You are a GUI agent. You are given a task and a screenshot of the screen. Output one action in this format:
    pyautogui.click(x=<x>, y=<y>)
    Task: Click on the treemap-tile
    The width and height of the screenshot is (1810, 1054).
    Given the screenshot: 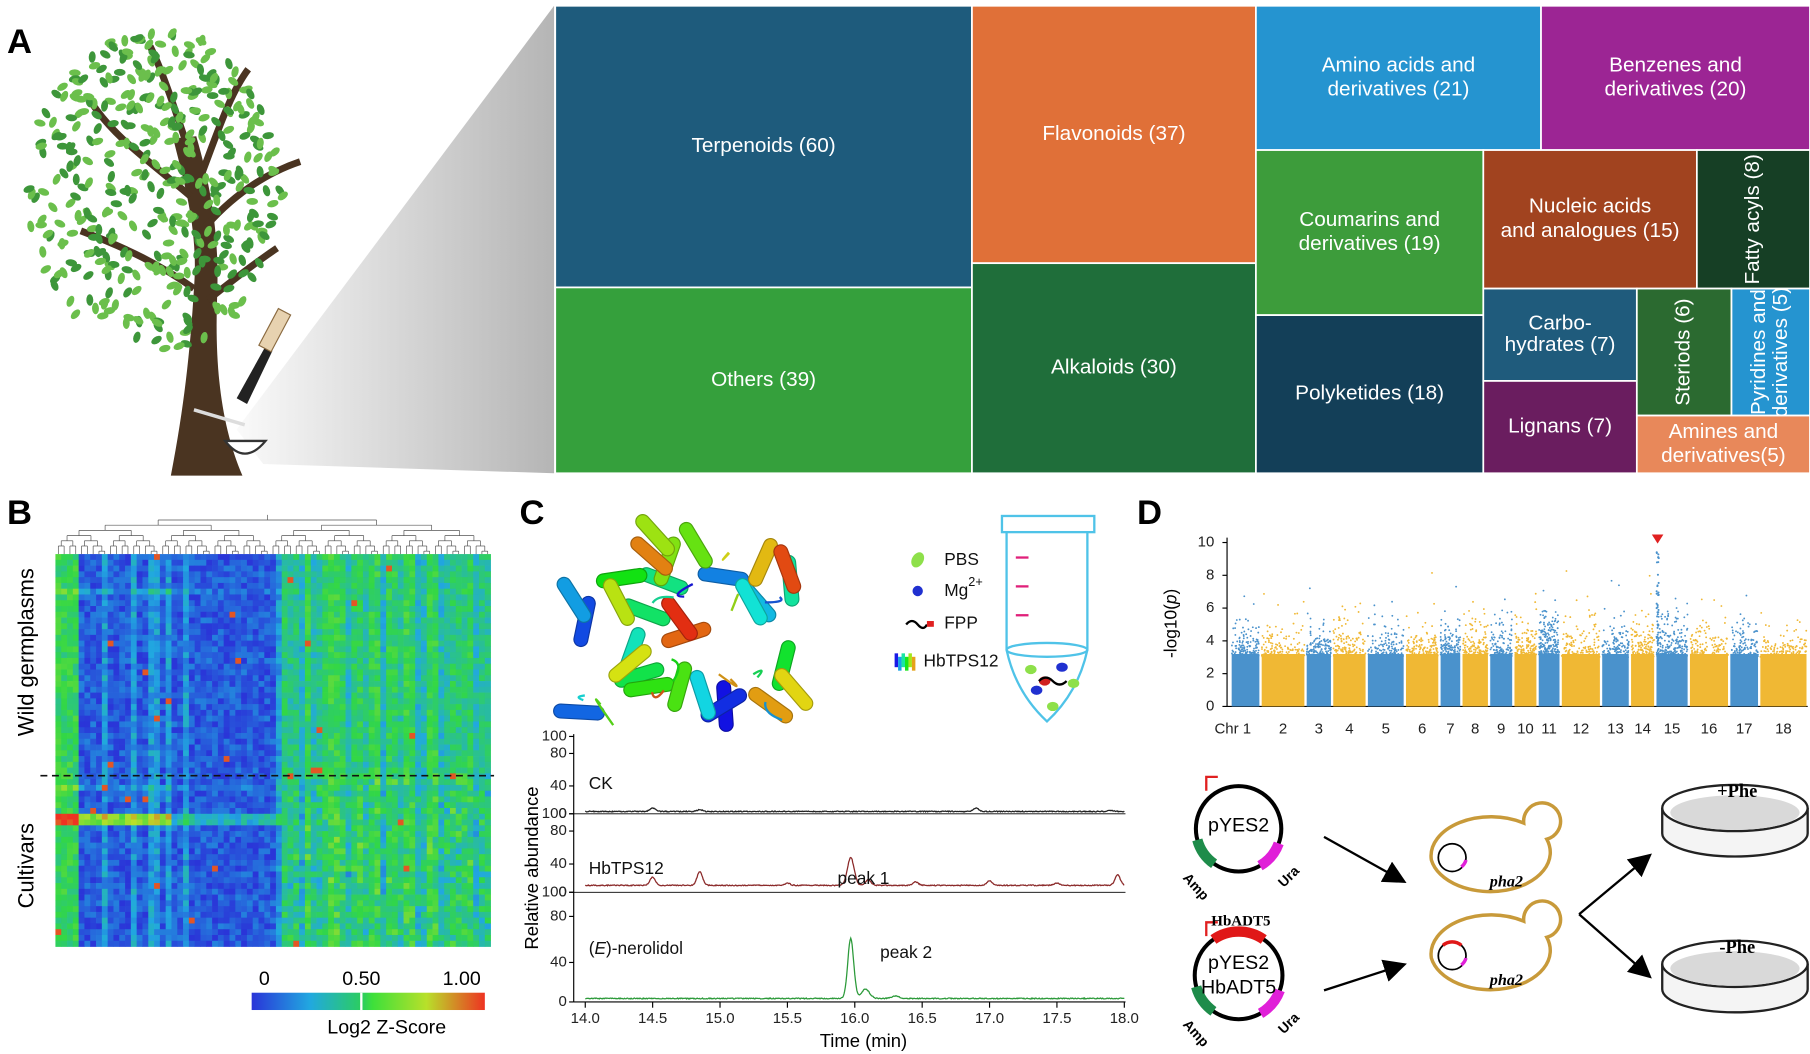 What is the action you would take?
    pyautogui.click(x=1675, y=77)
    